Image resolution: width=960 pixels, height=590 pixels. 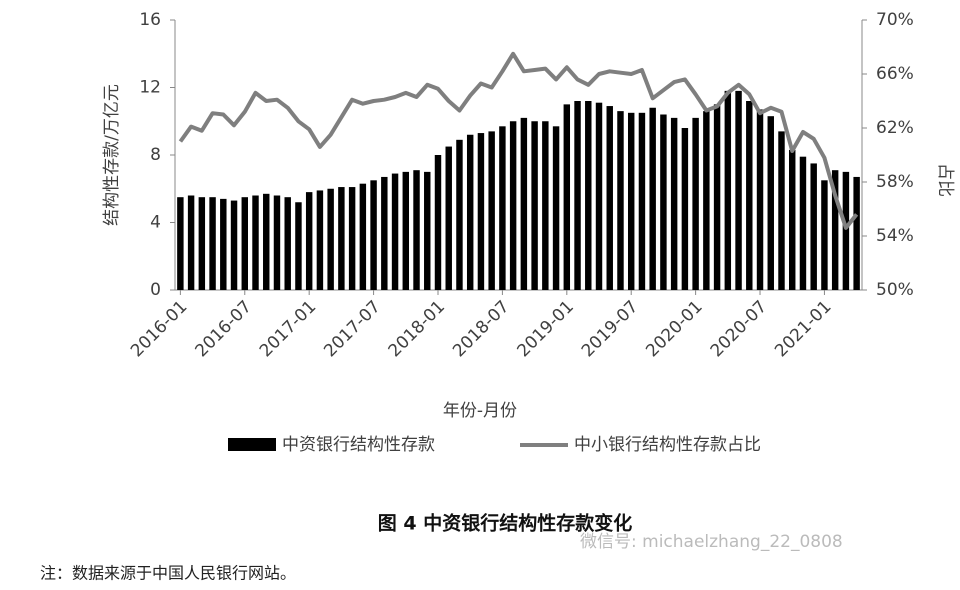 What do you see at coordinates (546, 329) in the screenshot?
I see `x-tick-label: 2019-01` at bounding box center [546, 329].